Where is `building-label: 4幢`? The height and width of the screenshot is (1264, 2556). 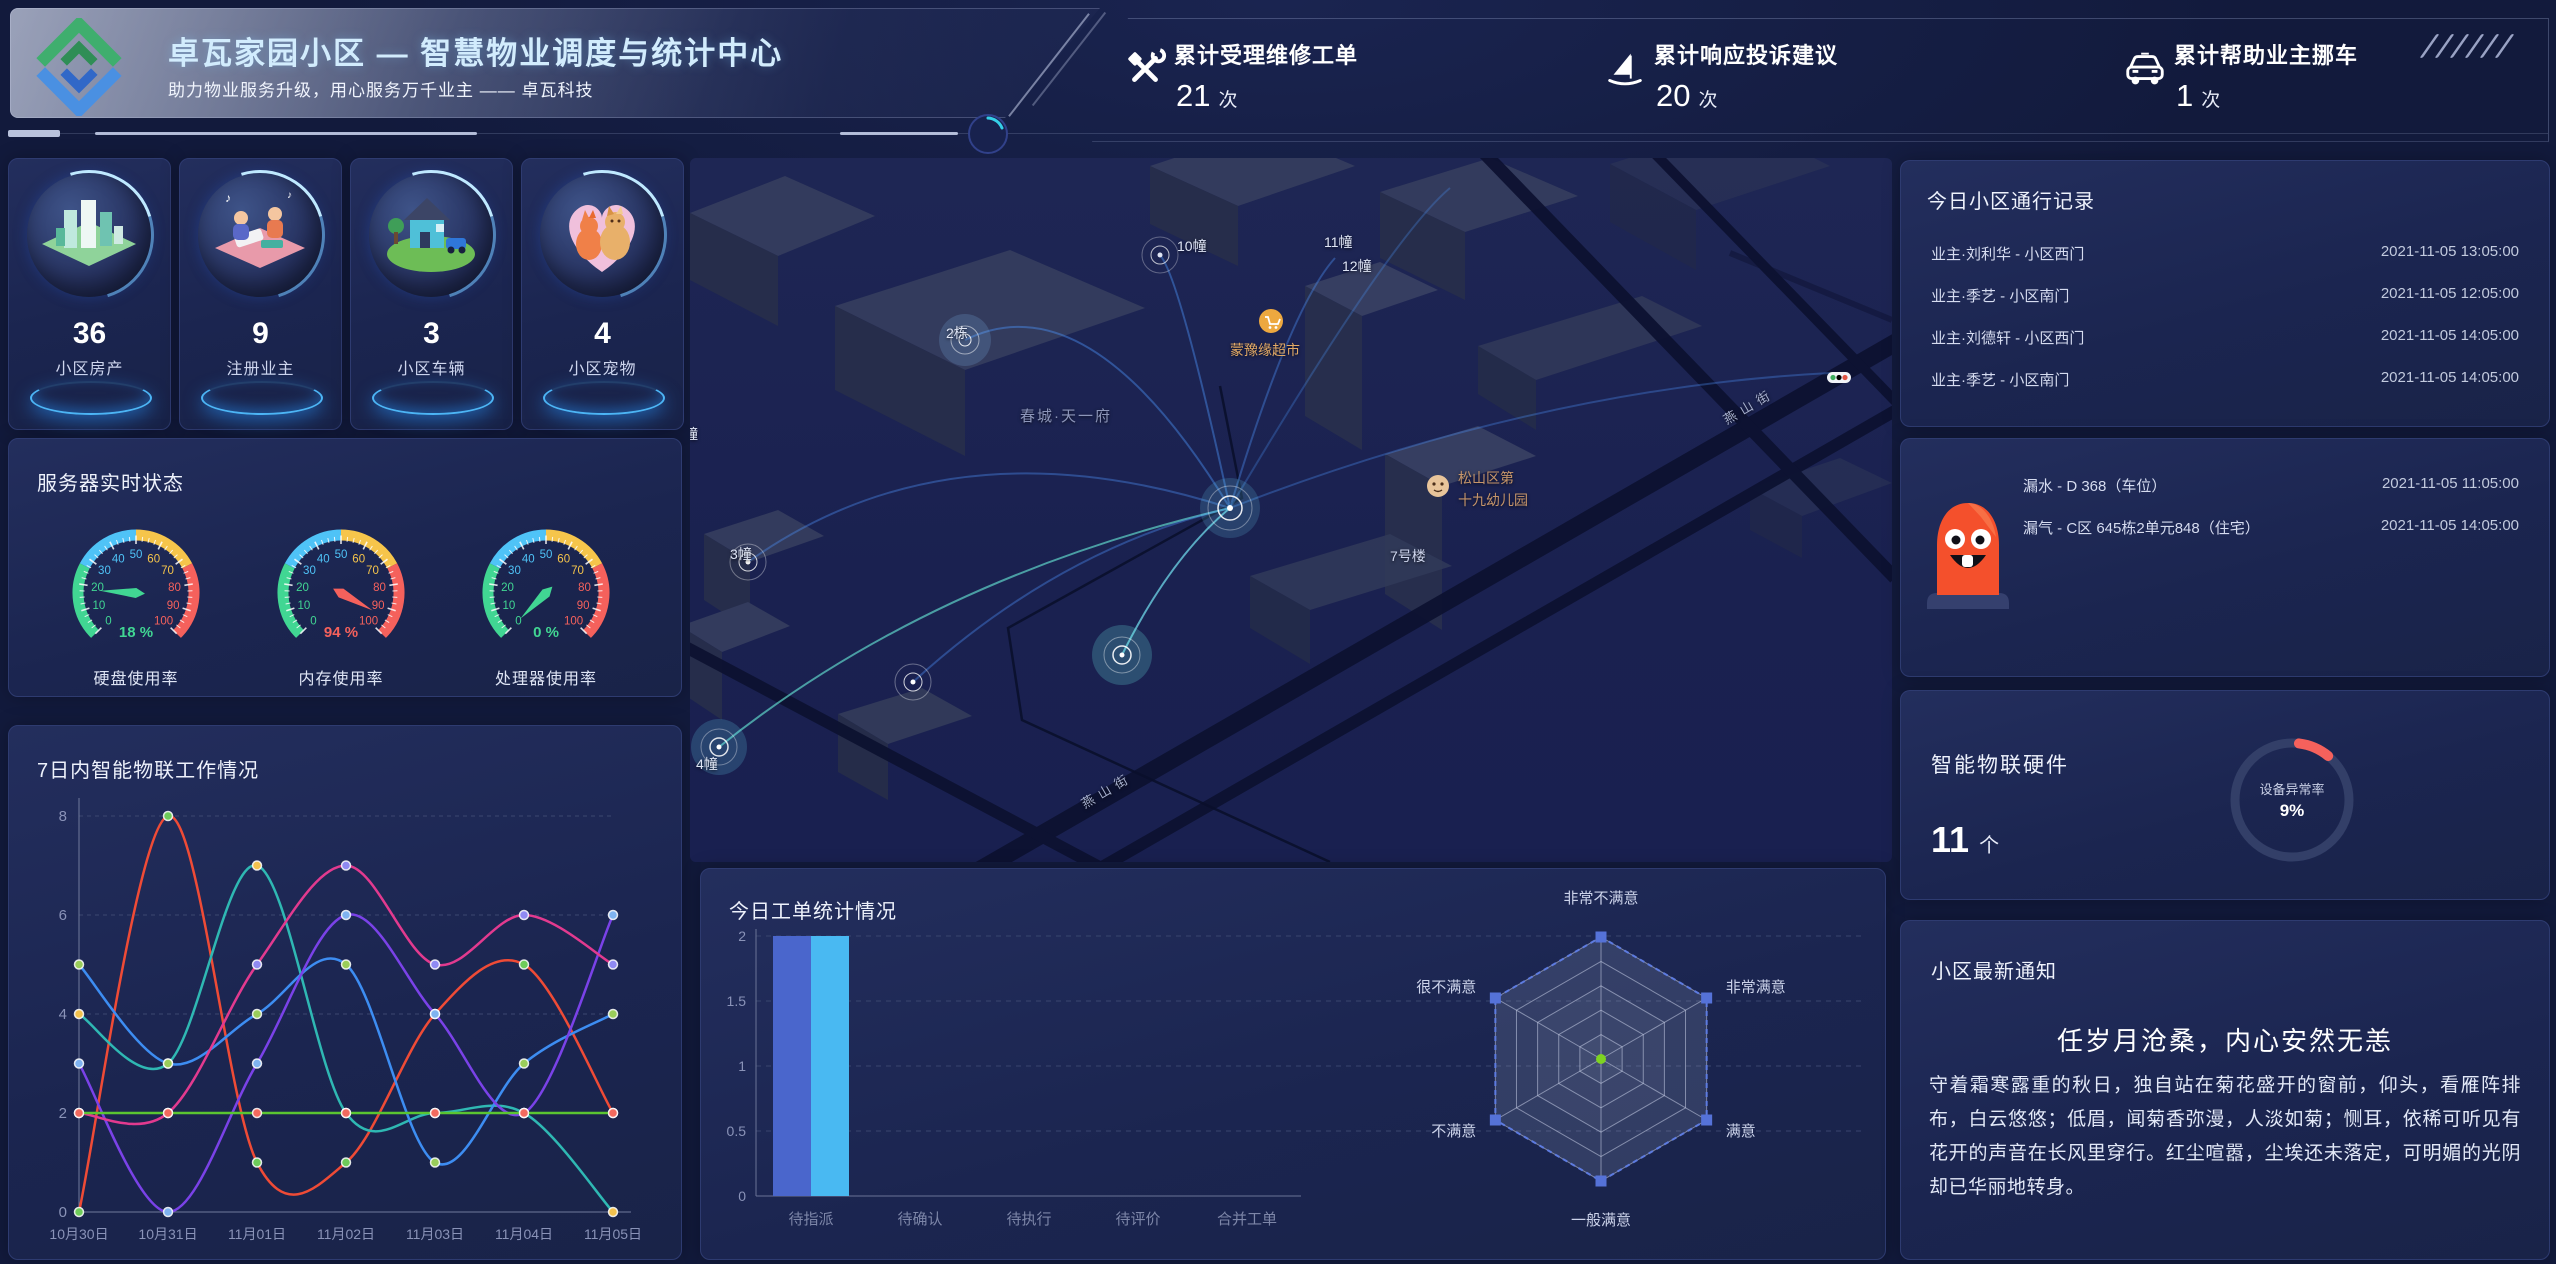
building-label: 4幢 is located at coordinates (707, 764).